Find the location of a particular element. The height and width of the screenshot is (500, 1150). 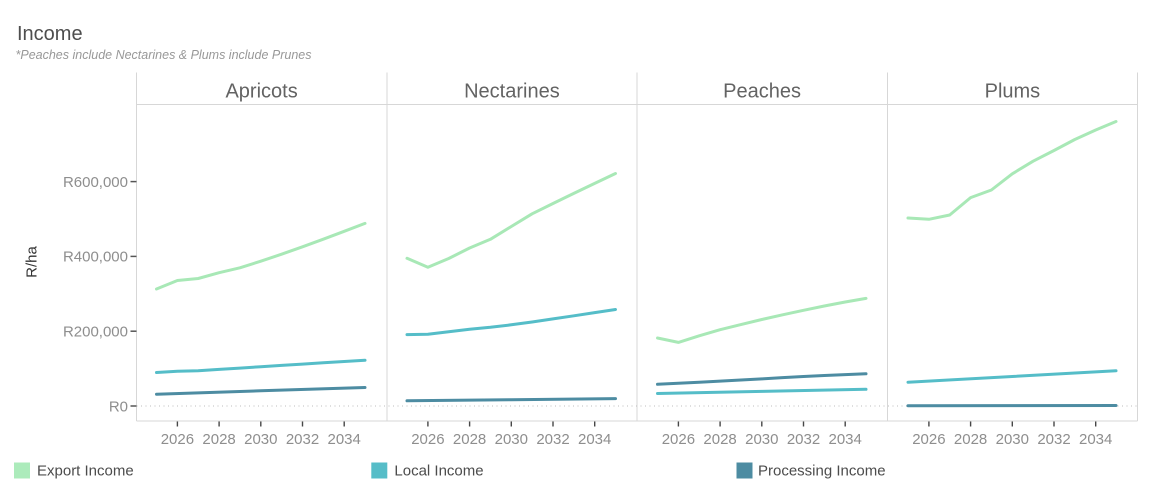

svg-text: R400,000 is located at coordinates (95, 257).